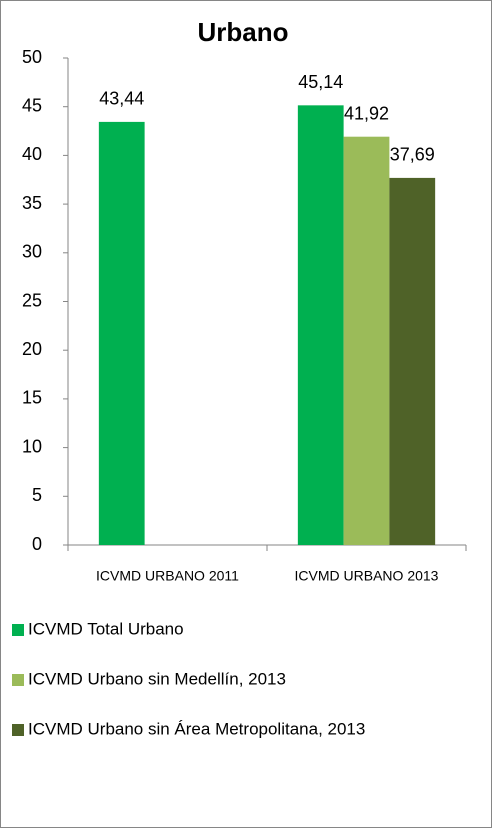 This screenshot has width=492, height=828. What do you see at coordinates (157, 678) in the screenshot?
I see `legend-label: ICVMD Urbano sin Medellín, 2013` at bounding box center [157, 678].